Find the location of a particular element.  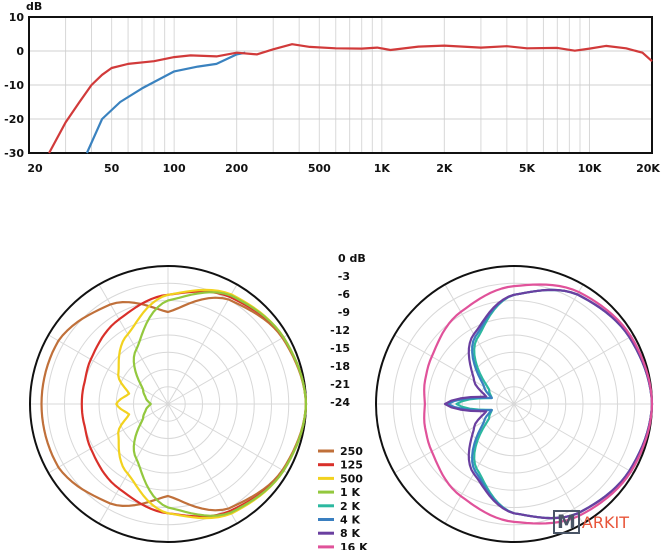

polar-scale-label: -15 is located at coordinates (340, 348).